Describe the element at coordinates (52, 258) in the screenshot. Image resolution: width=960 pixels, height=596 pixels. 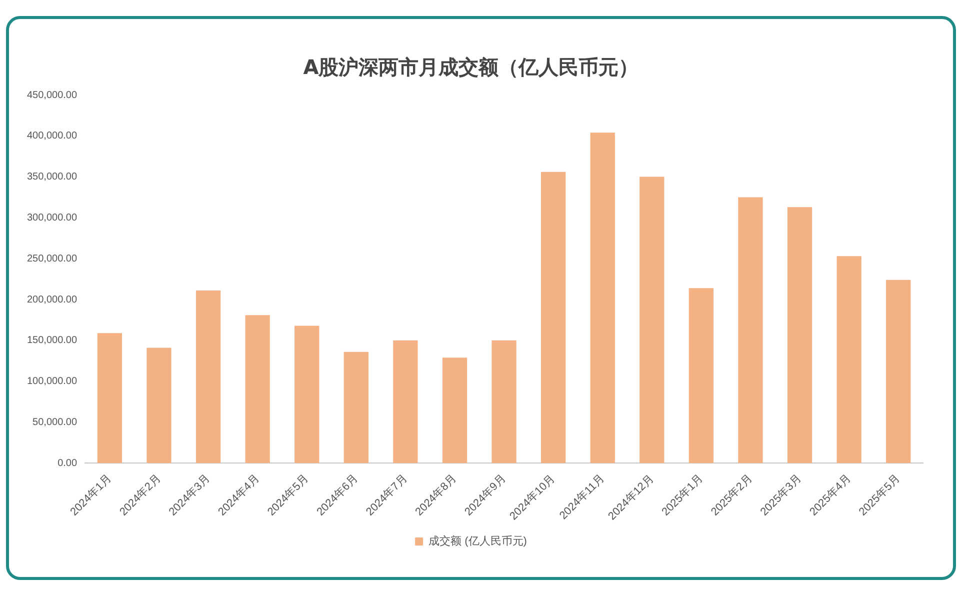
I see `y-tick-label: 250,000.00` at that location.